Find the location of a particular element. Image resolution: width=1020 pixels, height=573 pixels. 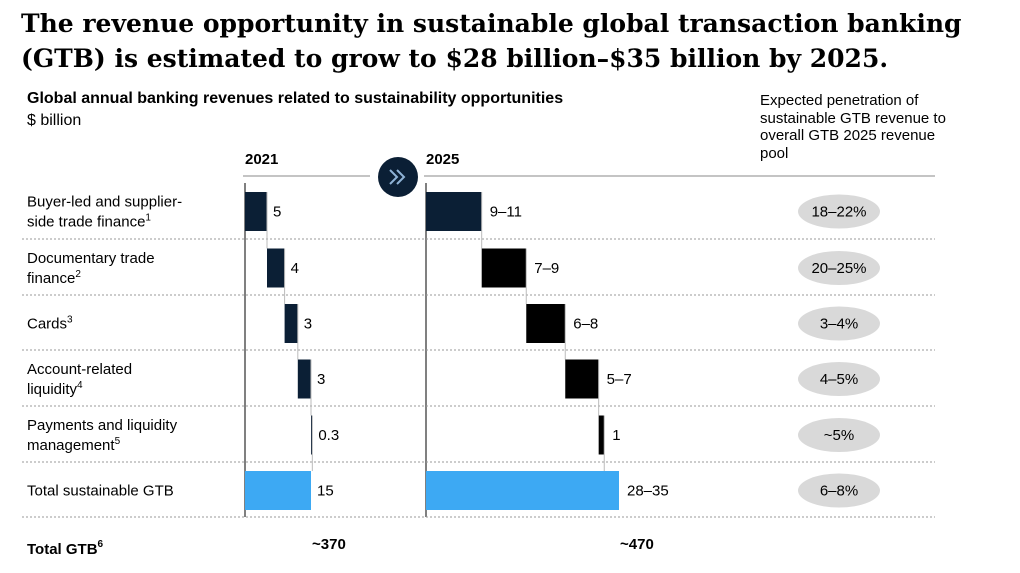

category-label: Payments and liquidity management5 is located at coordinates (102, 435).